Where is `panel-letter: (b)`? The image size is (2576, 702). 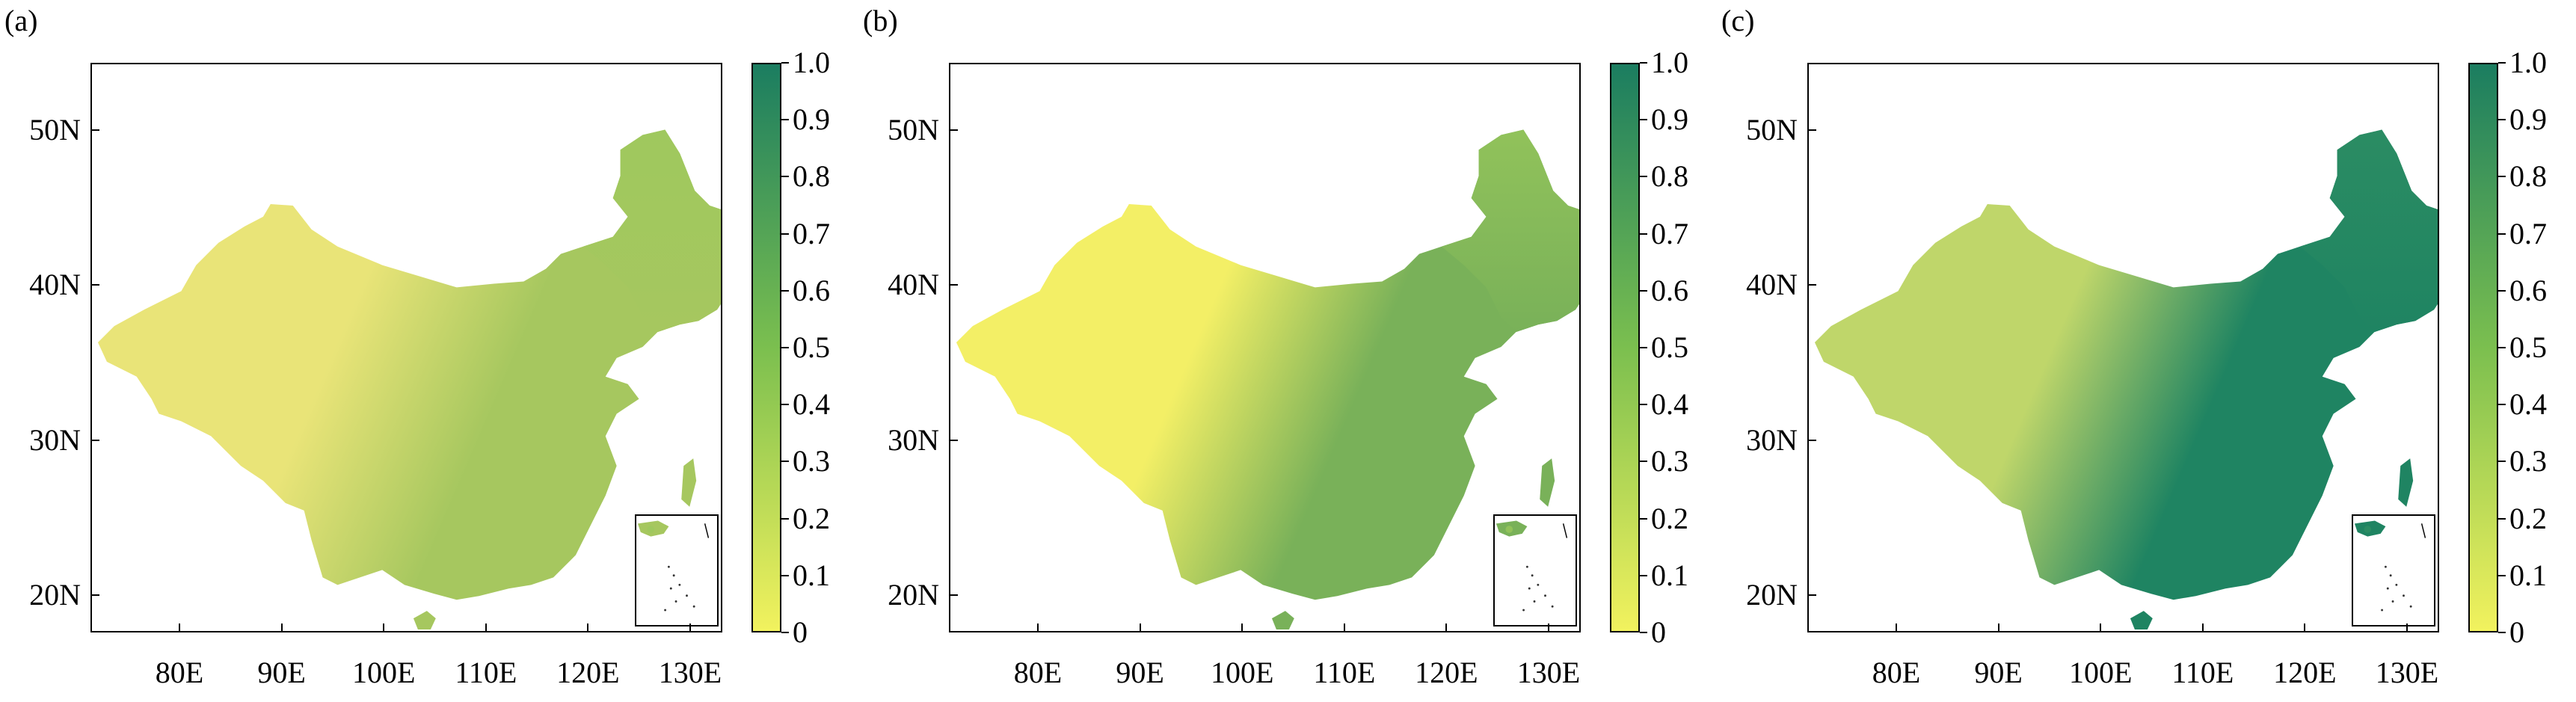 panel-letter: (b) is located at coordinates (880, 20).